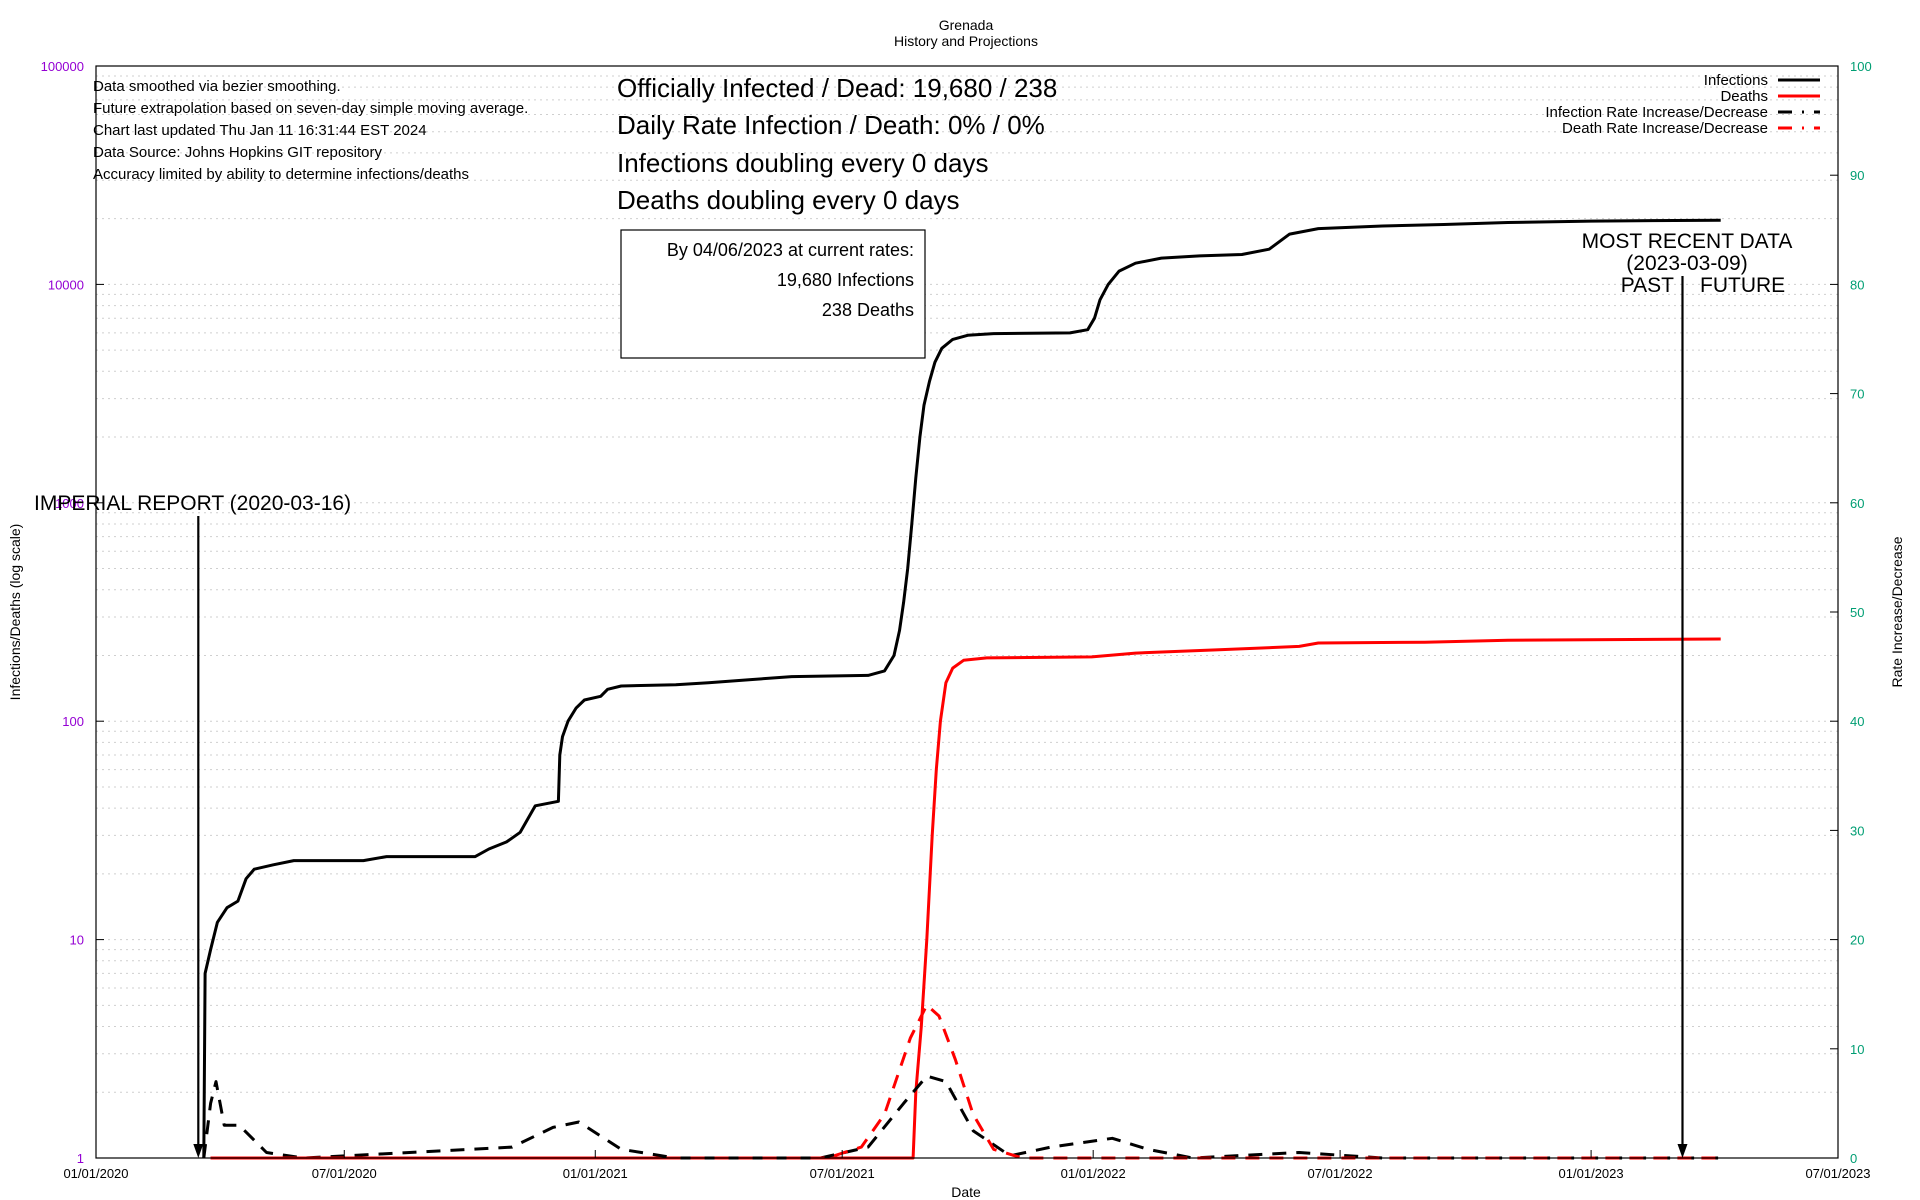 This screenshot has width=1920, height=1200. Describe the element at coordinates (845, 280) in the screenshot. I see `projection-infections: 19,680 Infections` at that location.